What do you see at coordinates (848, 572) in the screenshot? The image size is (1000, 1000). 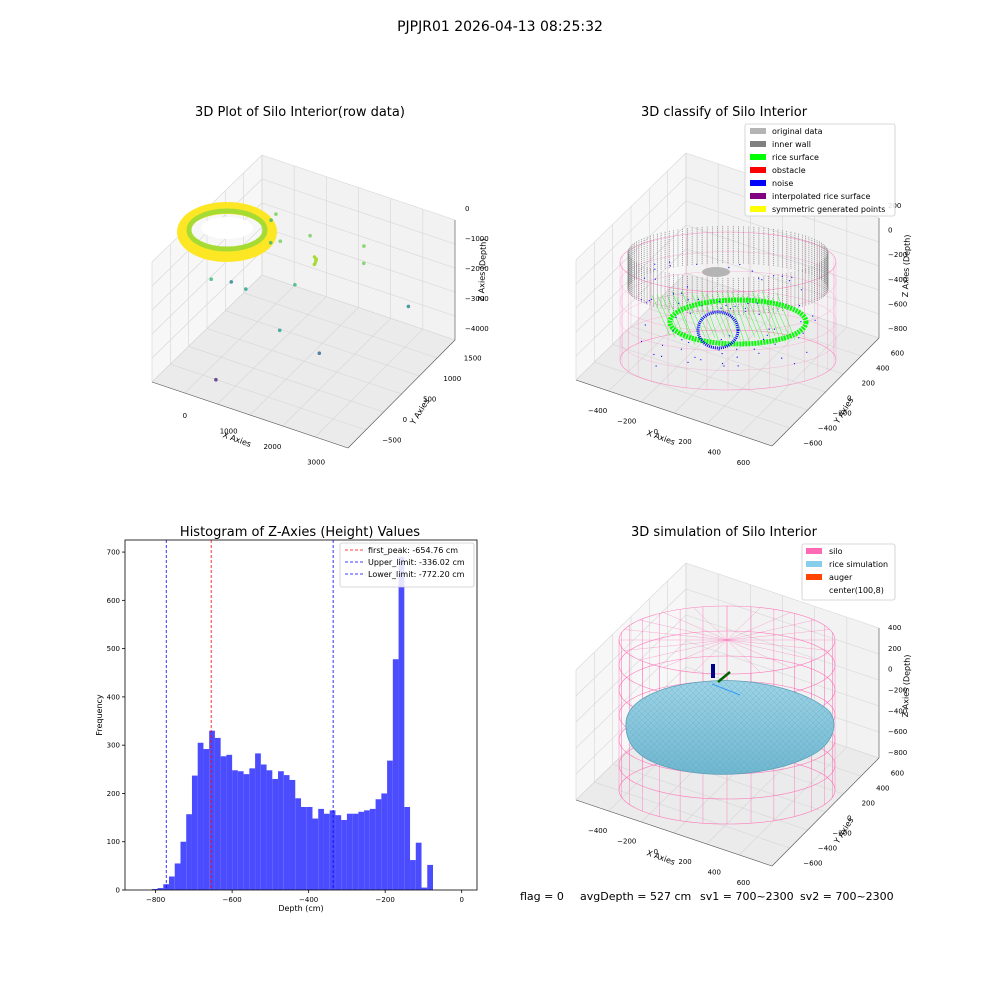 I see `panel4-legend: silo rice simulation auger center(100,8)` at bounding box center [848, 572].